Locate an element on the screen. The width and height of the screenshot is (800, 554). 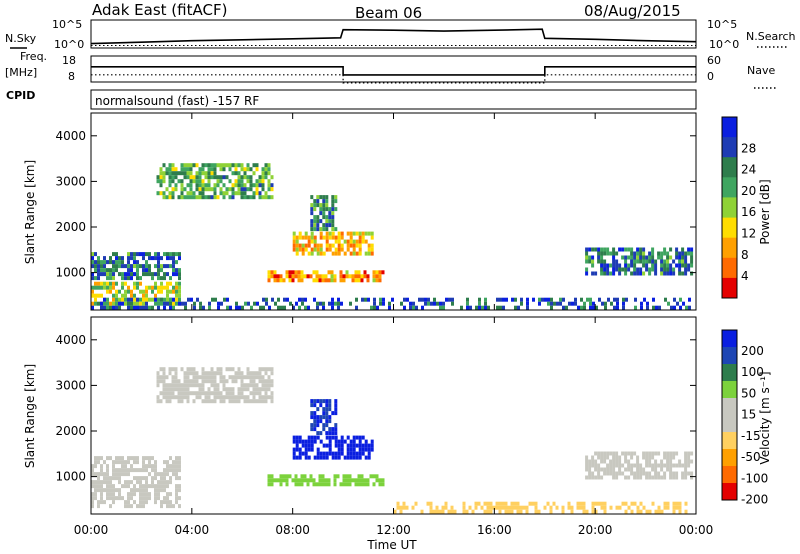
colorbar-segment is located at coordinates (729, 167).